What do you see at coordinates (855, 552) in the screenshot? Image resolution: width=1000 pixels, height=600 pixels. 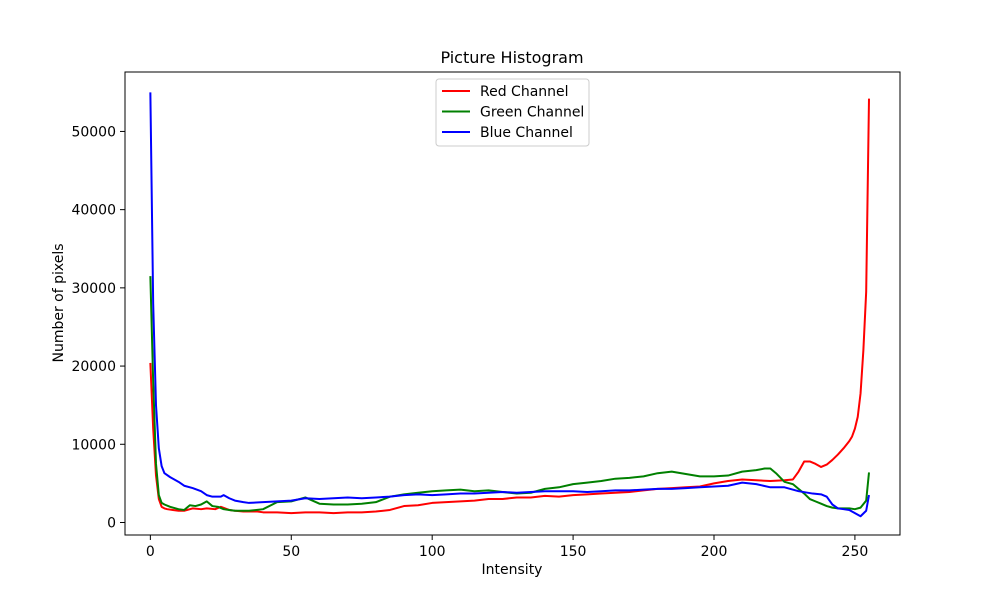 I see `x-tick-label: 250` at bounding box center [855, 552].